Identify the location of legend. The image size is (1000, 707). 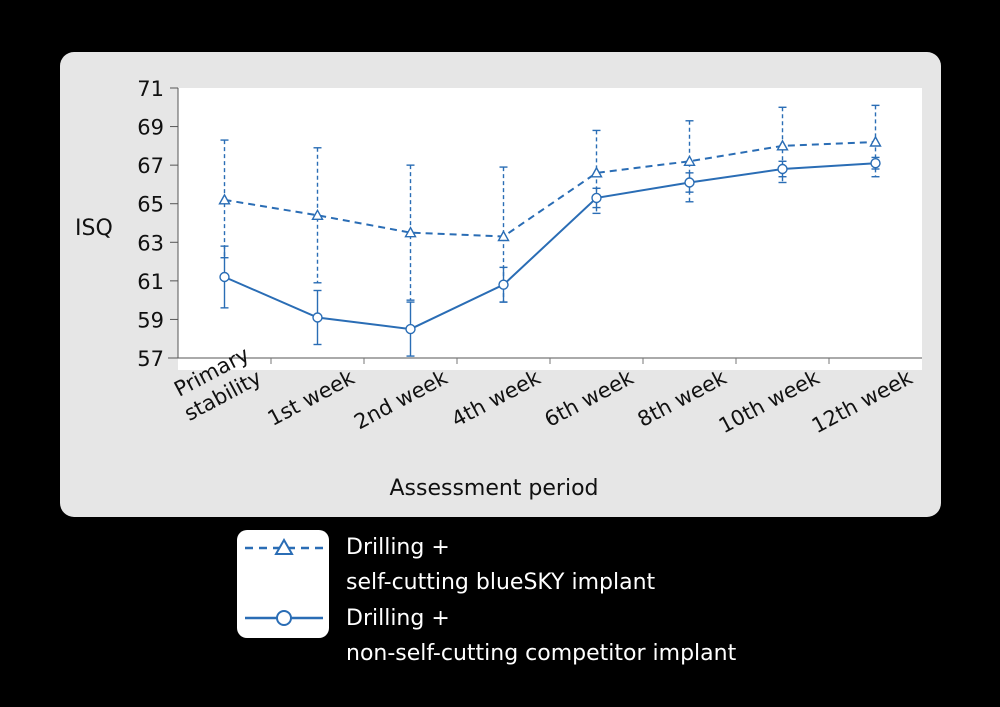
(283, 584).